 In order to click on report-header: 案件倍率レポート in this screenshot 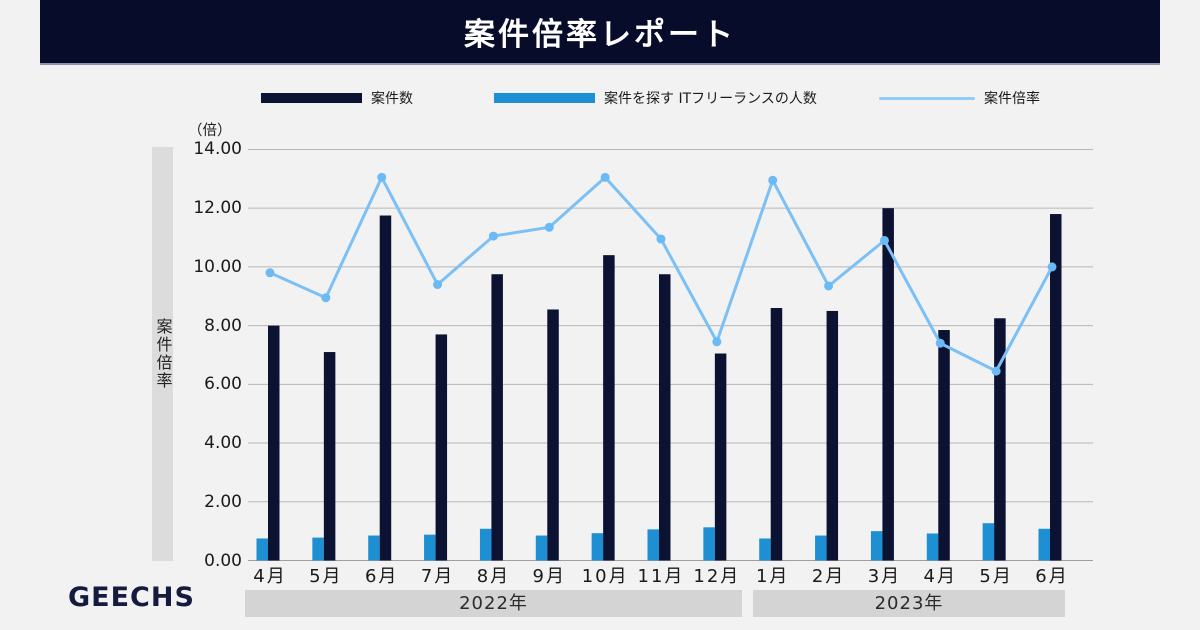, I will do `click(600, 32)`.